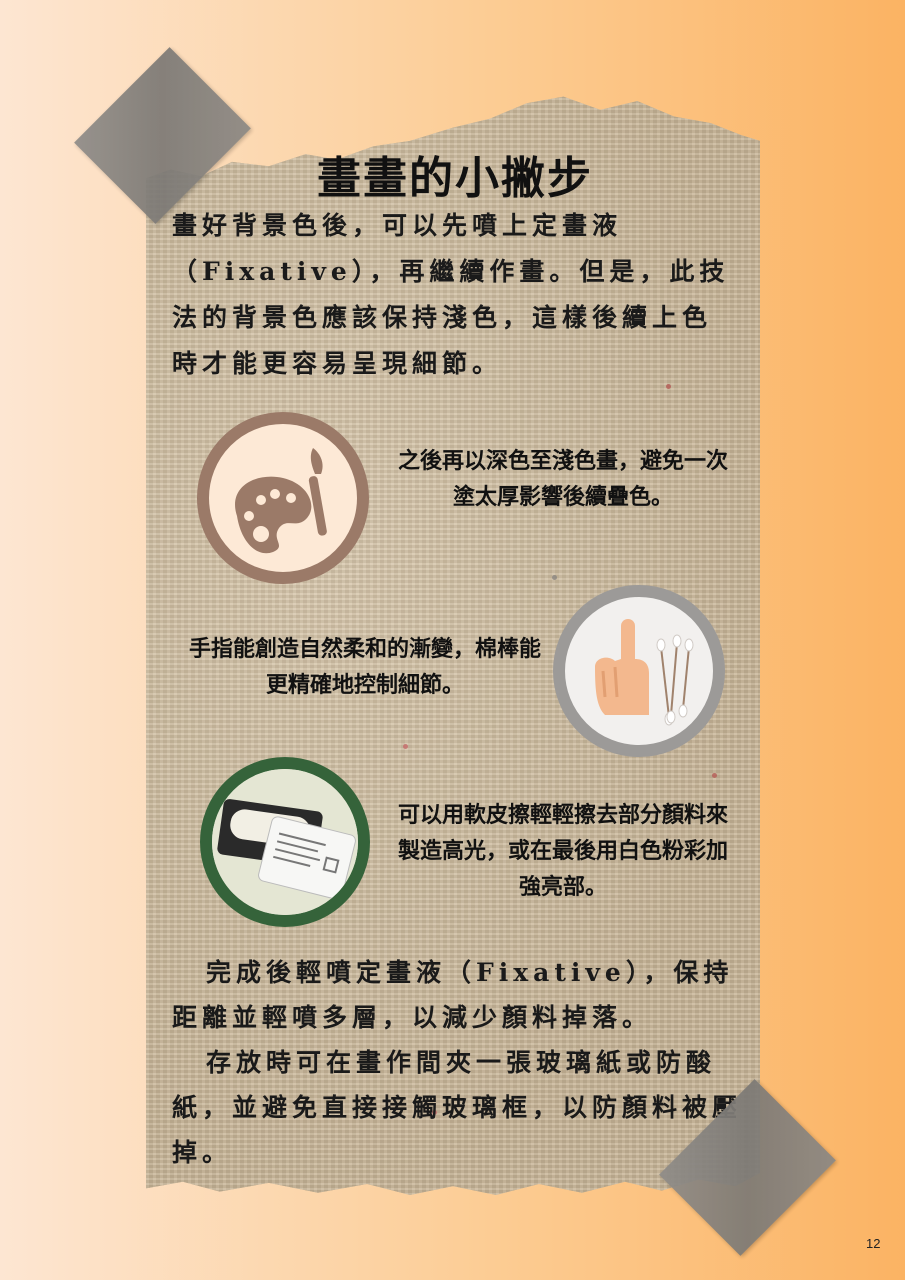 The height and width of the screenshot is (1280, 905). I want to click on fixative-paragraph: 完成後輕噴定畫液（Fixative），保持距離並輕噴多層，以減少顏料掉落。, so click(453, 995).